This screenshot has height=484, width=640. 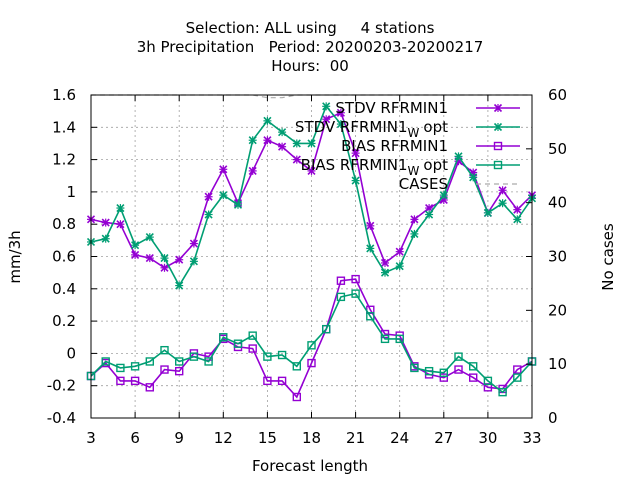 What do you see at coordinates (371, 129) in the screenshot?
I see `legend-label: STDV RFRMIN1W opt` at bounding box center [371, 129].